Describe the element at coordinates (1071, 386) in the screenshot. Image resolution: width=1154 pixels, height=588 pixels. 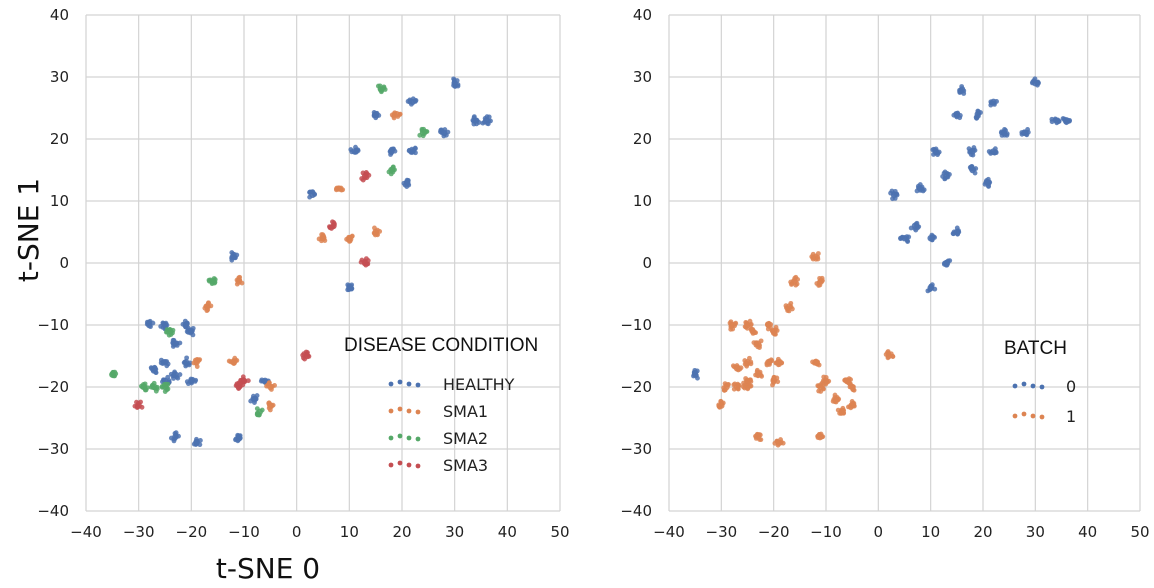
I see `legend-label: 0` at that location.